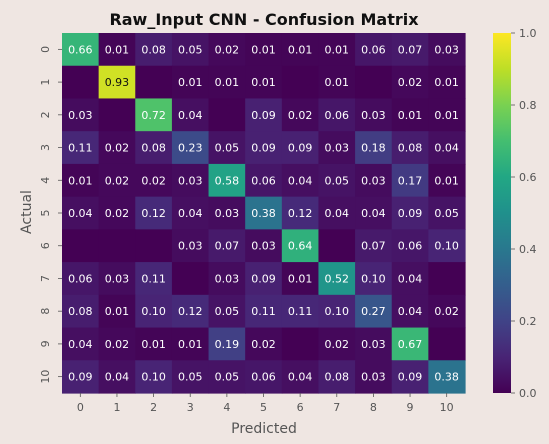 This screenshot has height=444, width=549. I want to click on y-tick-label: 10, so click(45, 377).